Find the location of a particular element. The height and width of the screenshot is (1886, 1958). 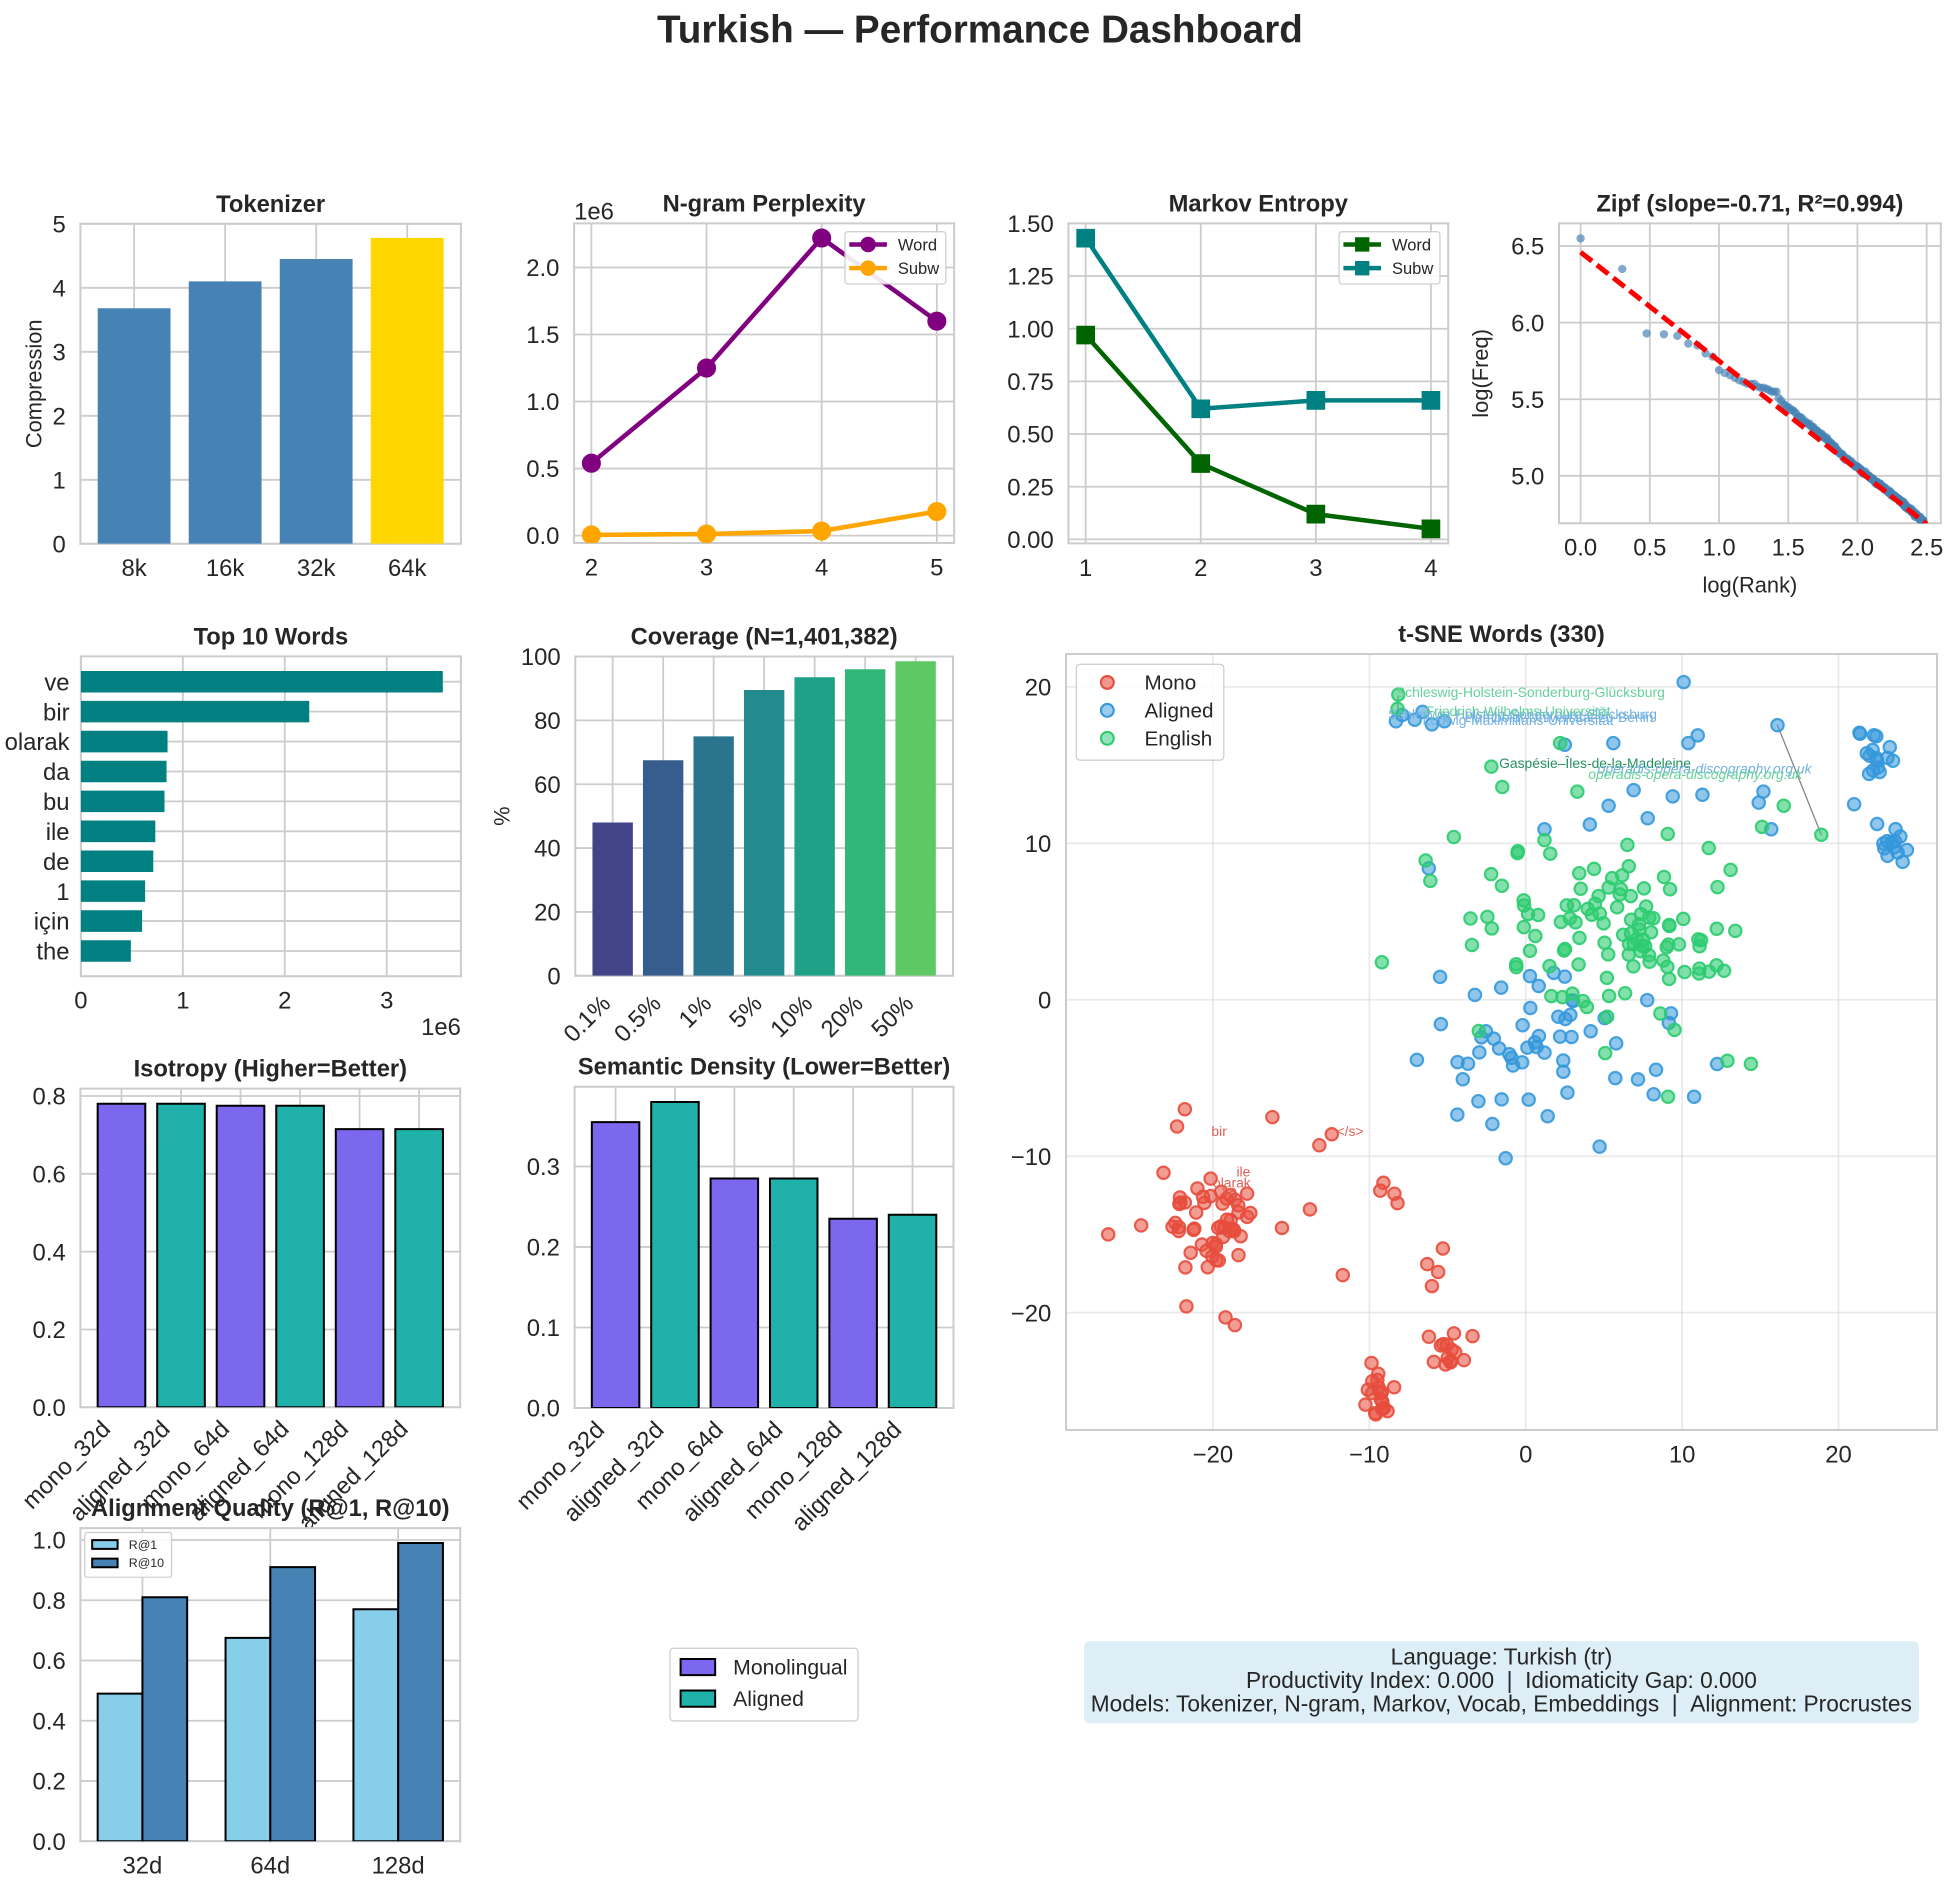

svg-text: </s> is located at coordinates (1350, 1131).